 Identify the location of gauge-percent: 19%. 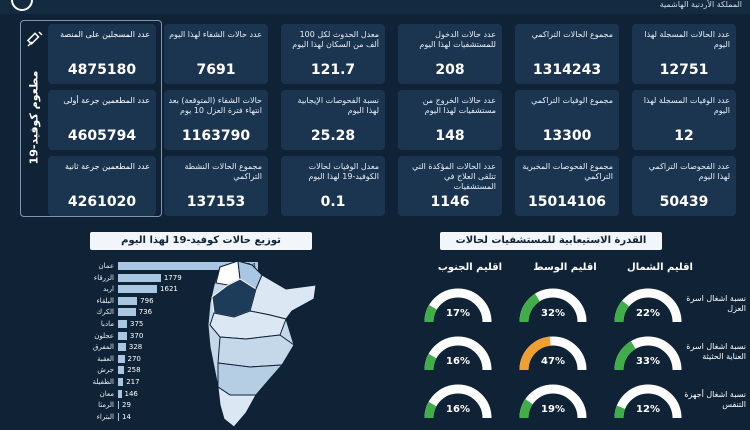
(553, 409).